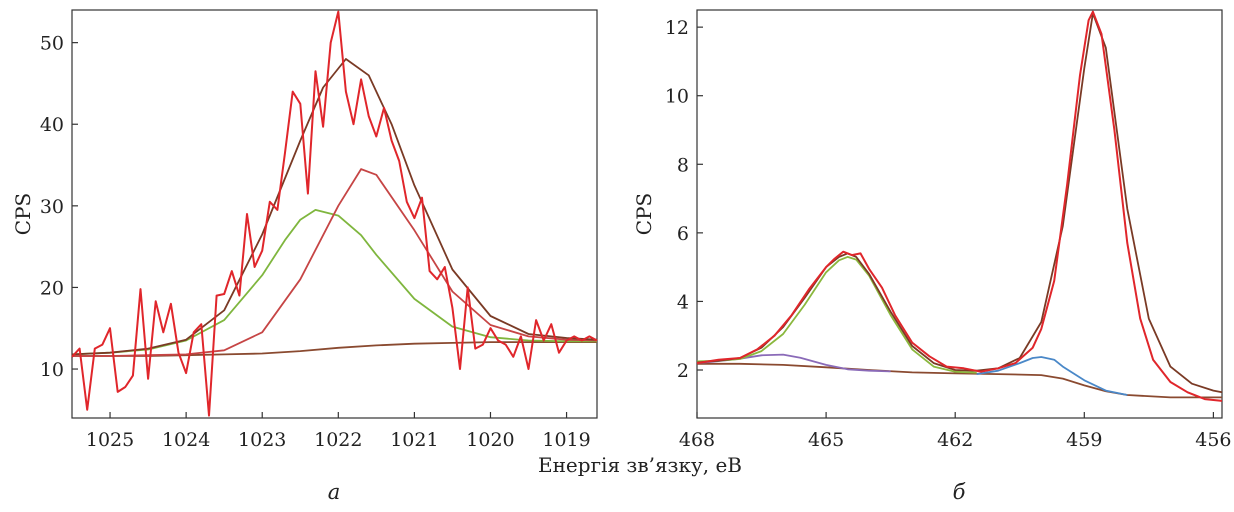 This screenshot has width=1234, height=512. I want to click on panel-a-xticks: 1025 1024 1023 1022 1021 1020 1019, so click(338, 431).